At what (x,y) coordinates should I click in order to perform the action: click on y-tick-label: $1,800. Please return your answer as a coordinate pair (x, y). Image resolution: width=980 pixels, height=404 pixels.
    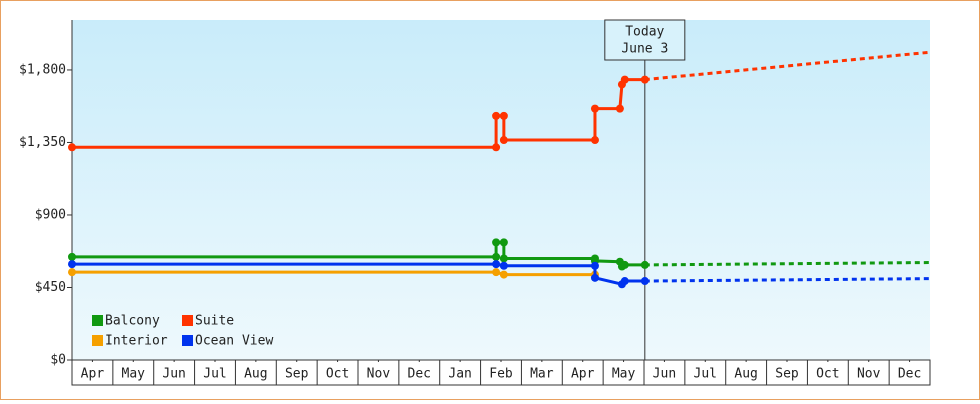
    Looking at the image, I should click on (42, 69).